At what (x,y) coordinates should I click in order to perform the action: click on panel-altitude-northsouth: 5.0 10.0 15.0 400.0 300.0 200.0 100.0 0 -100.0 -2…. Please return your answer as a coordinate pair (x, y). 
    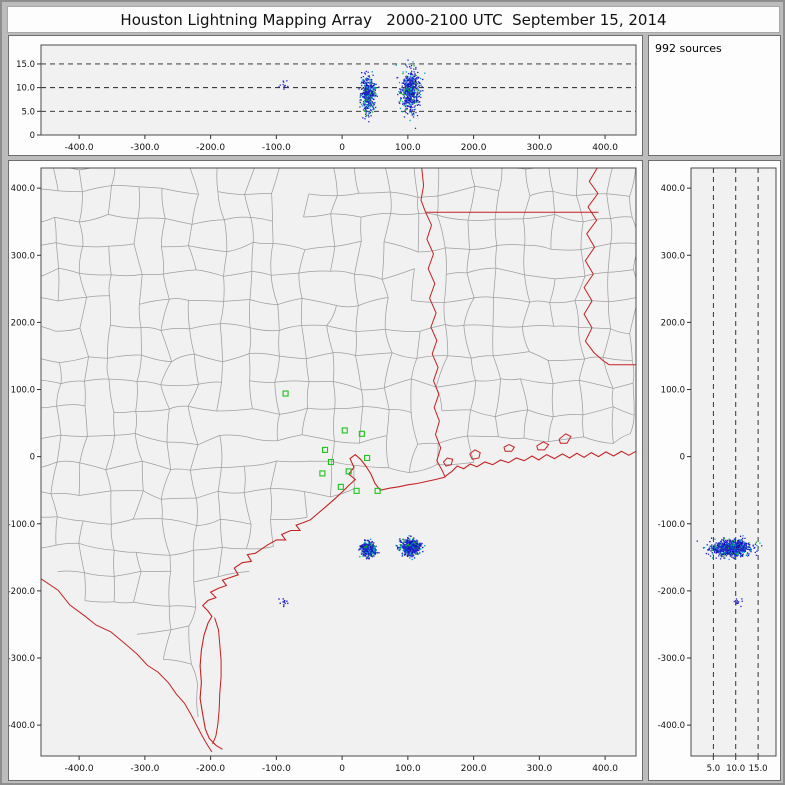
    Looking at the image, I should click on (714, 470).